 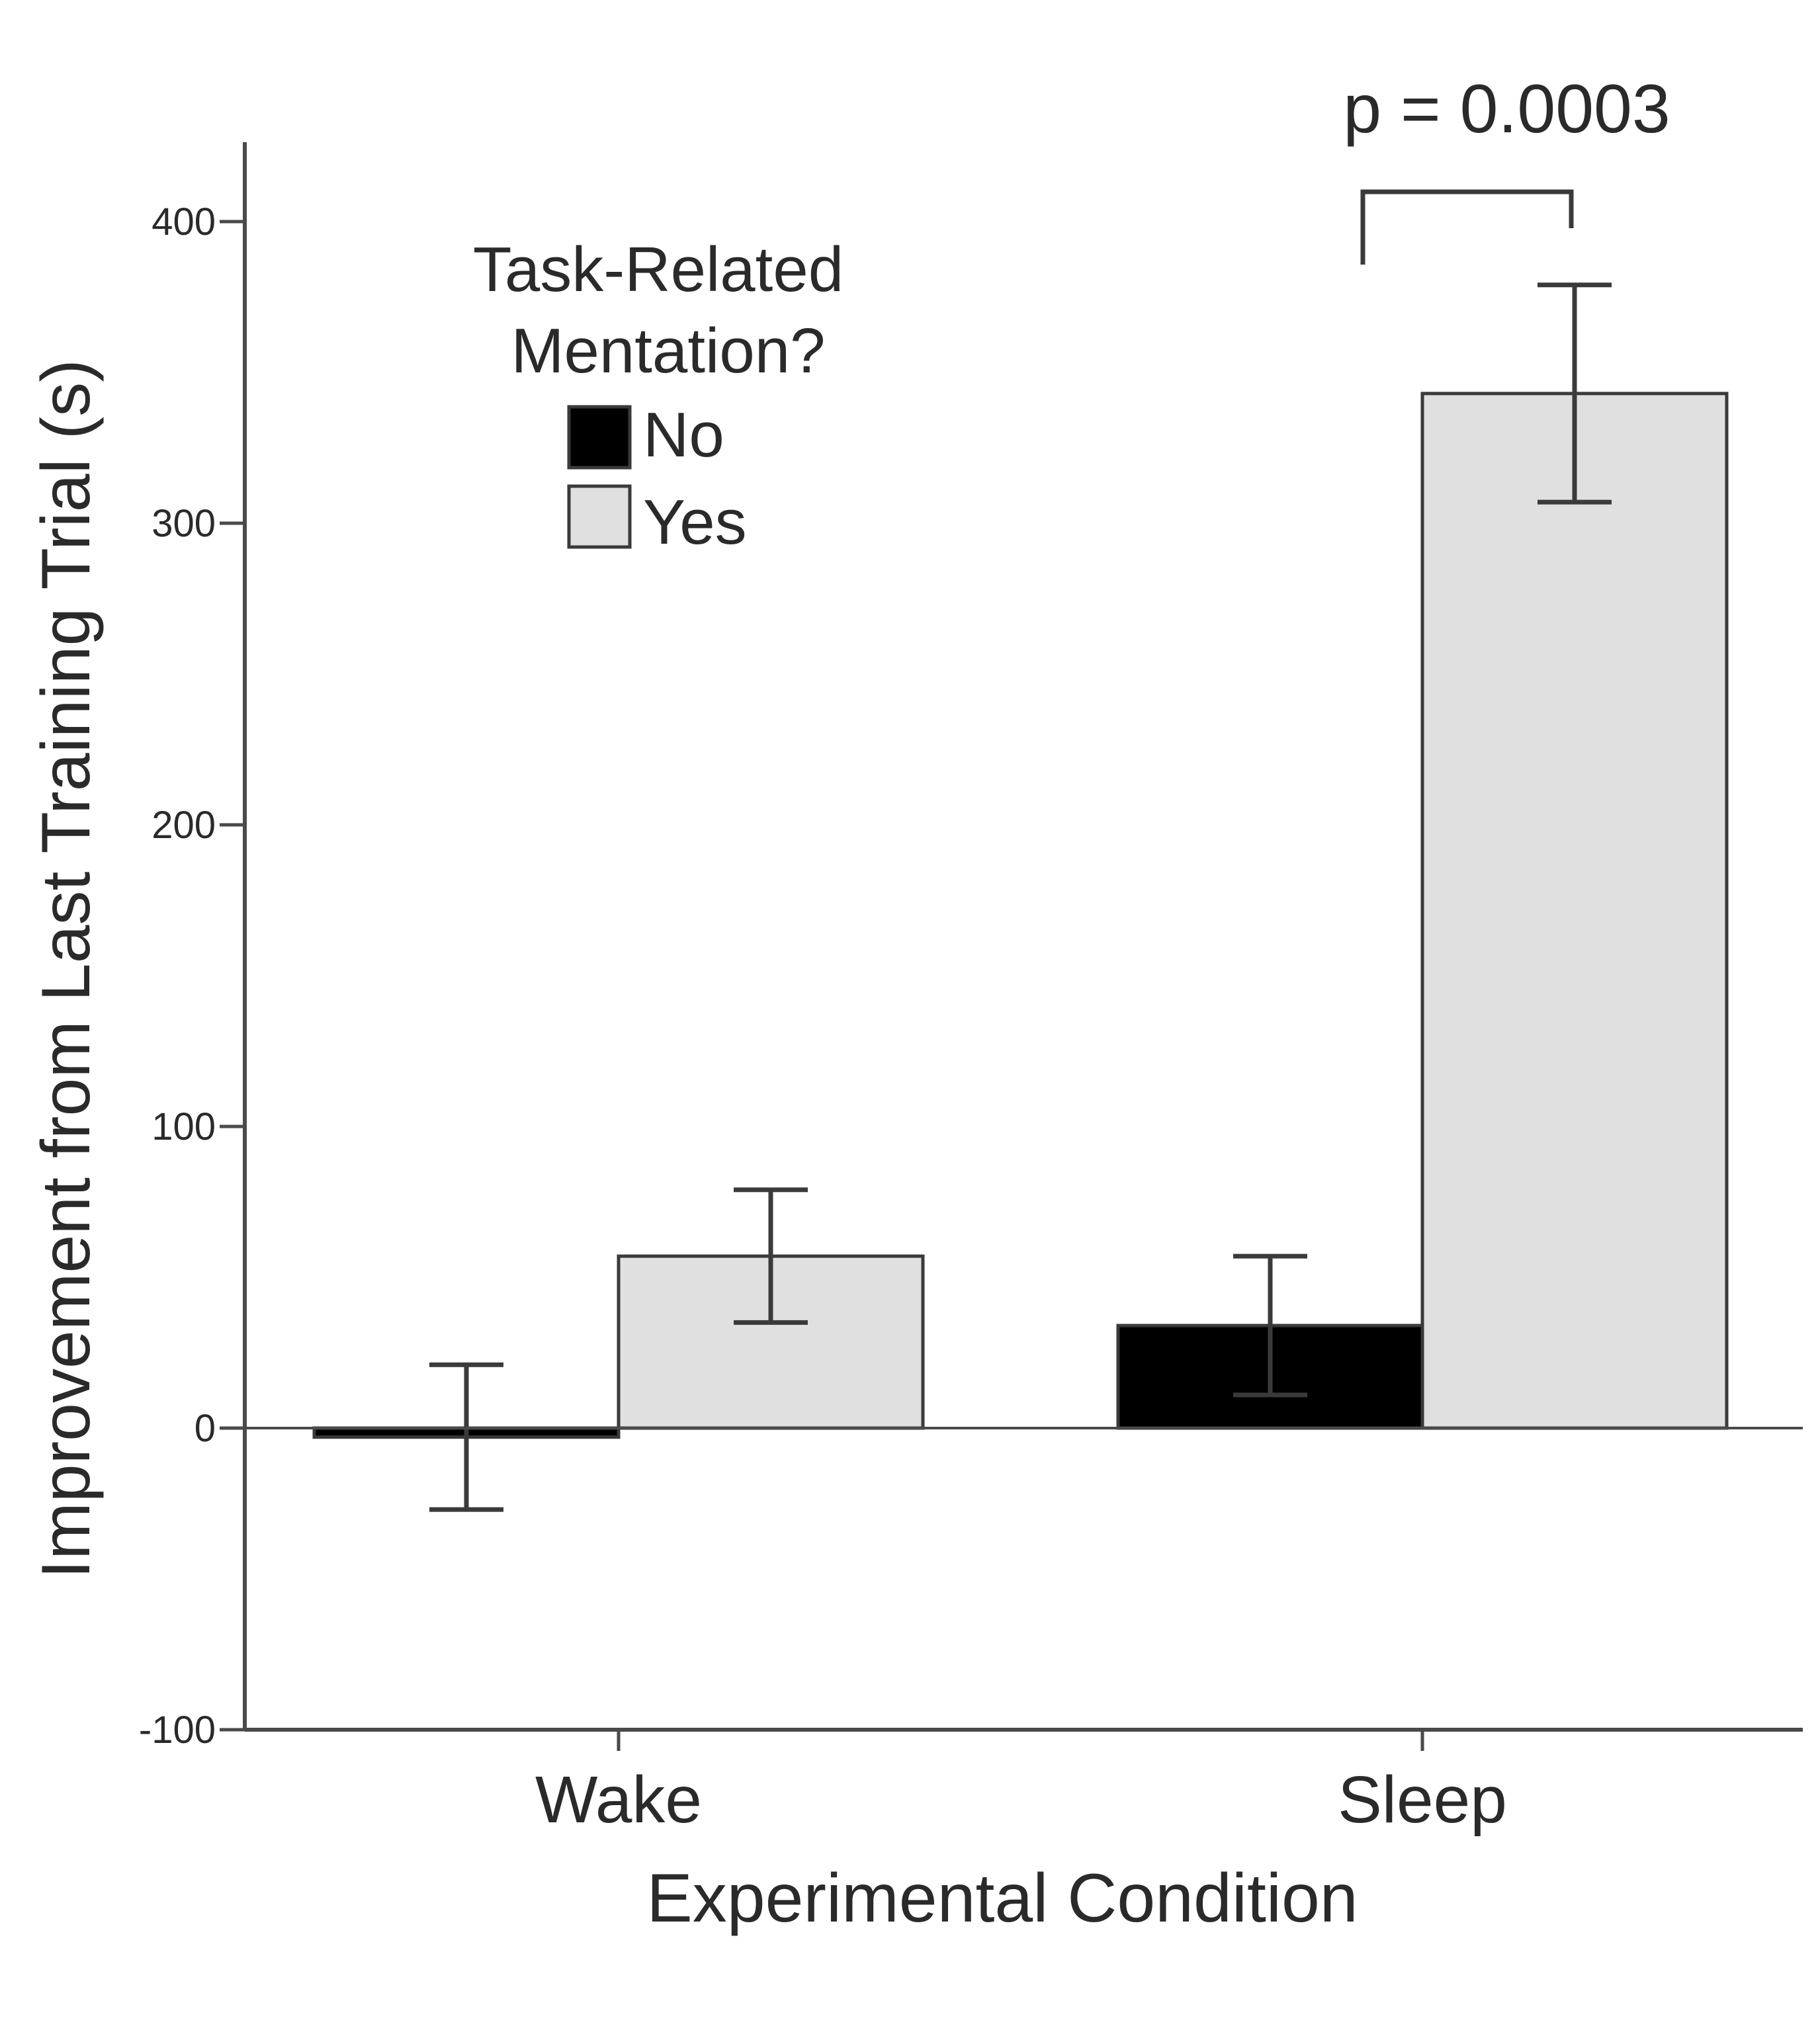 What do you see at coordinates (658, 269) in the screenshot?
I see `legend-title-line-1: Task-Related` at bounding box center [658, 269].